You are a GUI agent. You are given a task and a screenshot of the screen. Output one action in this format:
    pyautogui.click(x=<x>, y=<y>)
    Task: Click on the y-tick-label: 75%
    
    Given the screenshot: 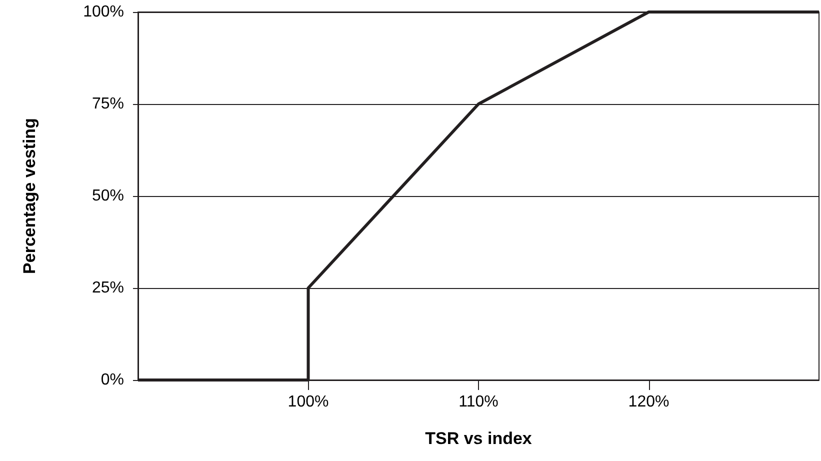 What is the action you would take?
    pyautogui.click(x=108, y=104)
    